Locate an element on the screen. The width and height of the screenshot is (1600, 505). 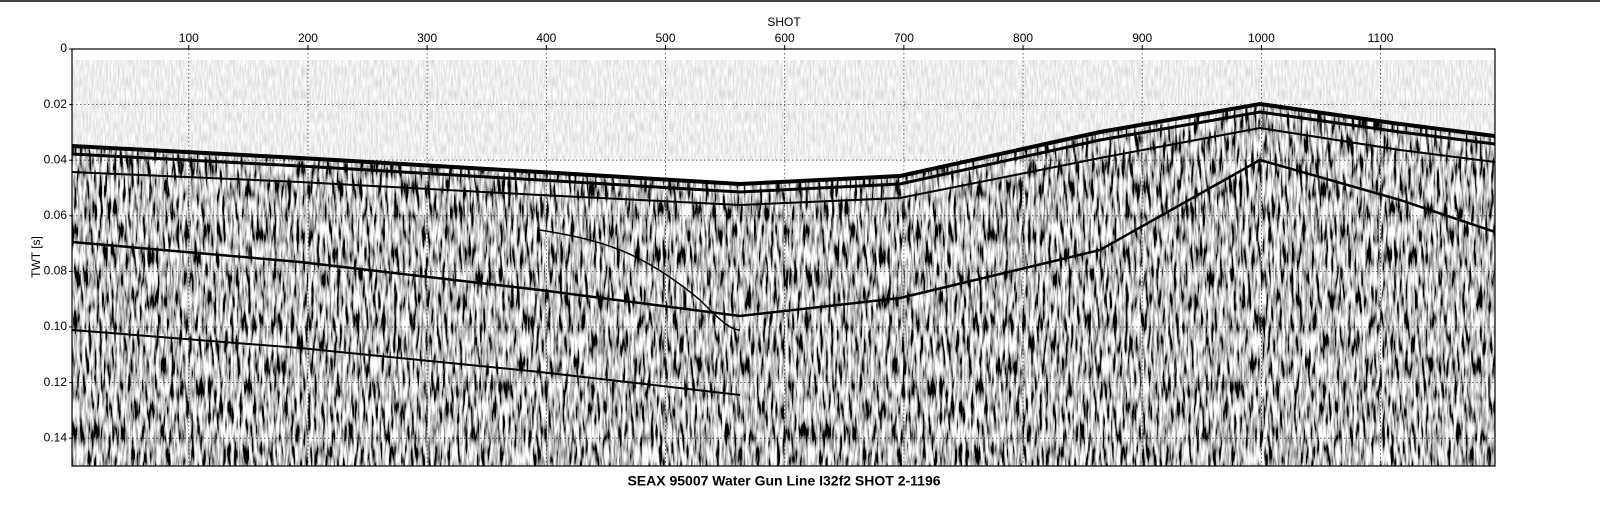
x-tick-label: 900 is located at coordinates (1142, 38).